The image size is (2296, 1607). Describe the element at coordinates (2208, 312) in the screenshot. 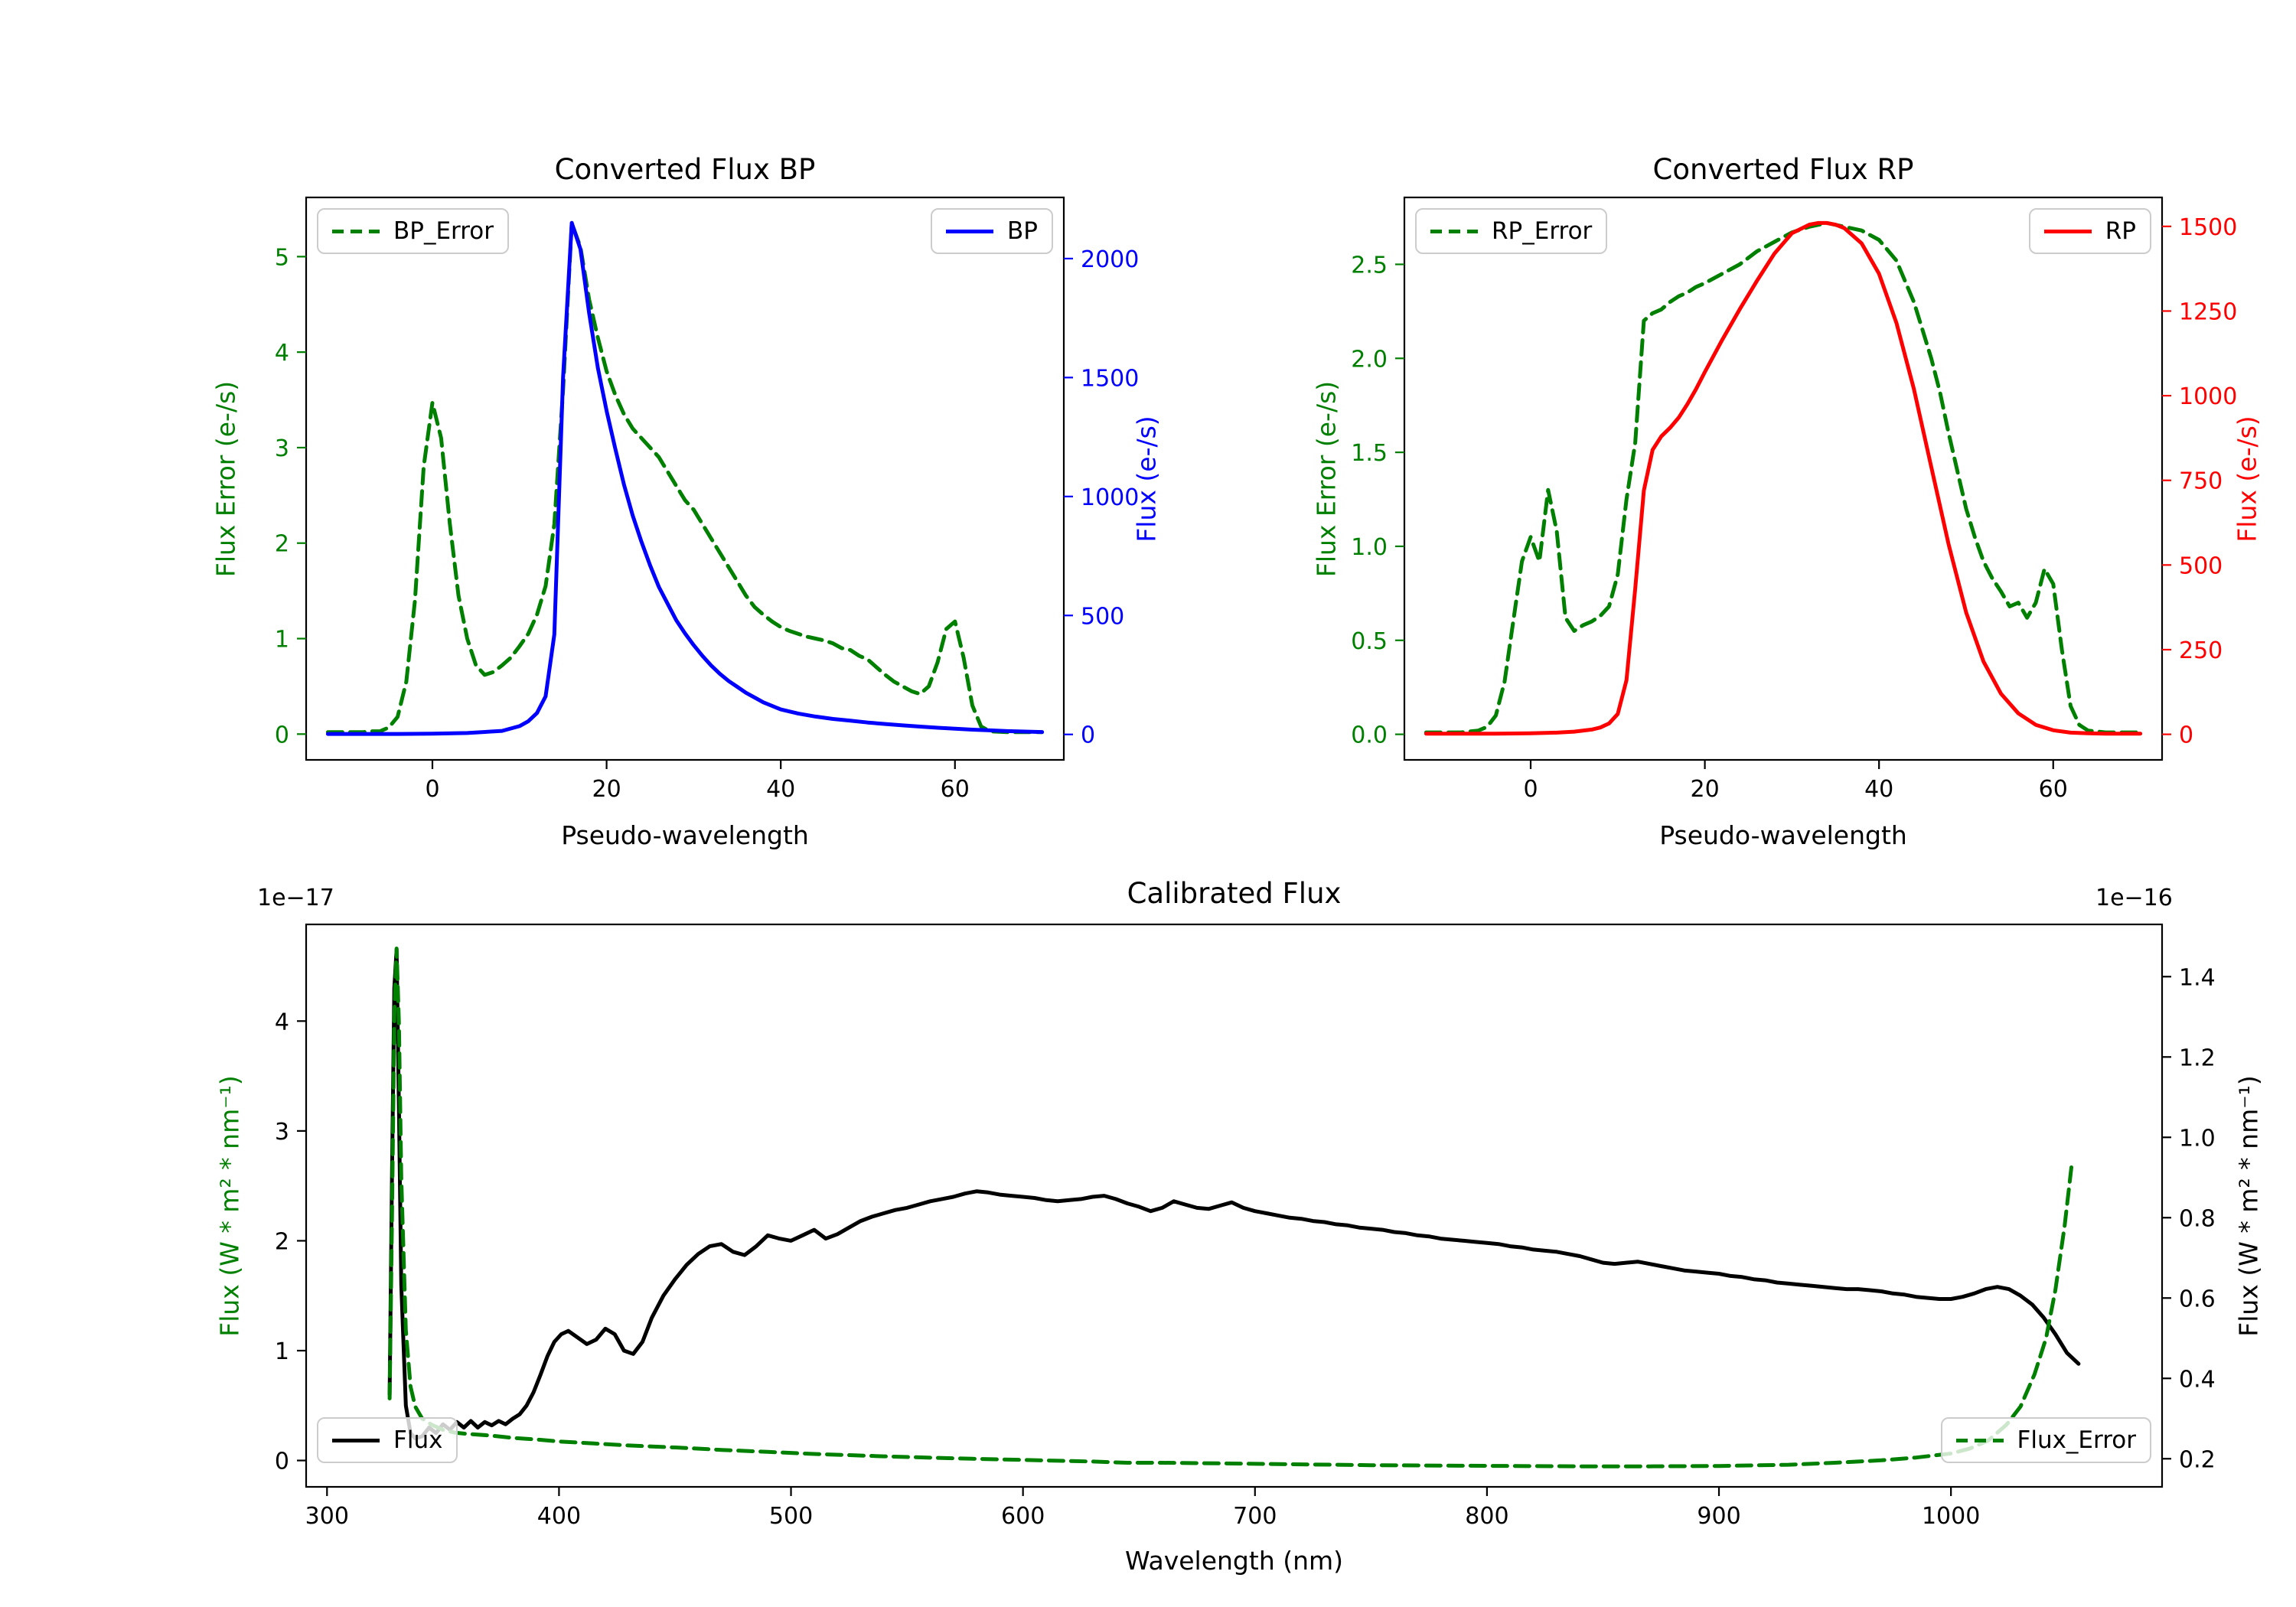

I see `y-tick-label: 1250` at that location.